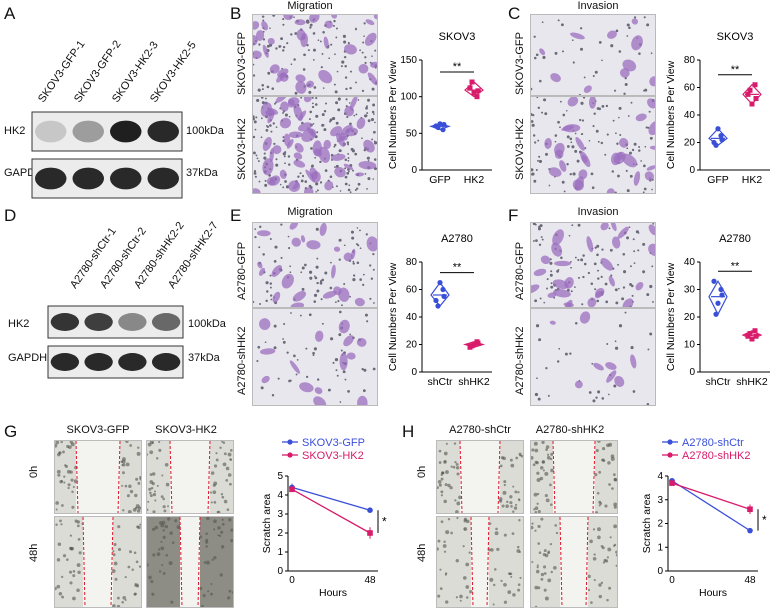  Describe the element at coordinates (440, 294) in the screenshot. I see `violin` at that location.